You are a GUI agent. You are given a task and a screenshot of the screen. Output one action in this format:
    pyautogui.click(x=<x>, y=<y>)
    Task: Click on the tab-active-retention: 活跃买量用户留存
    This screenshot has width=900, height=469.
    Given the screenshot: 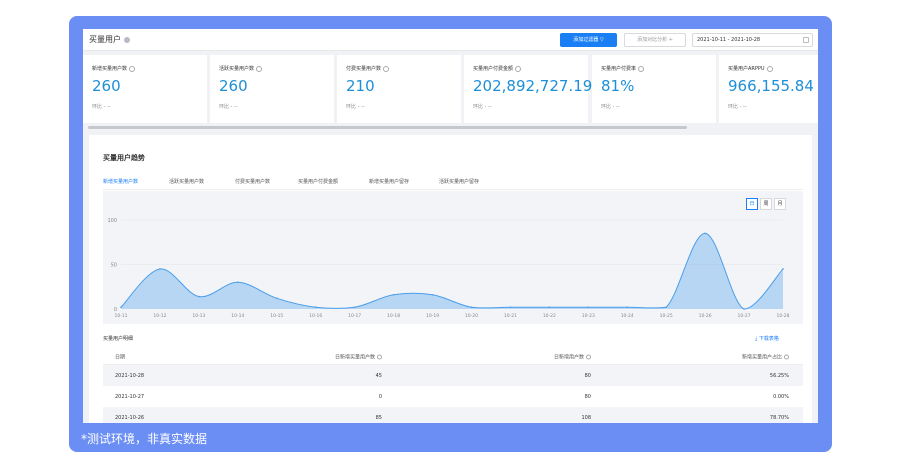 What is the action you would take?
    pyautogui.click(x=459, y=182)
    